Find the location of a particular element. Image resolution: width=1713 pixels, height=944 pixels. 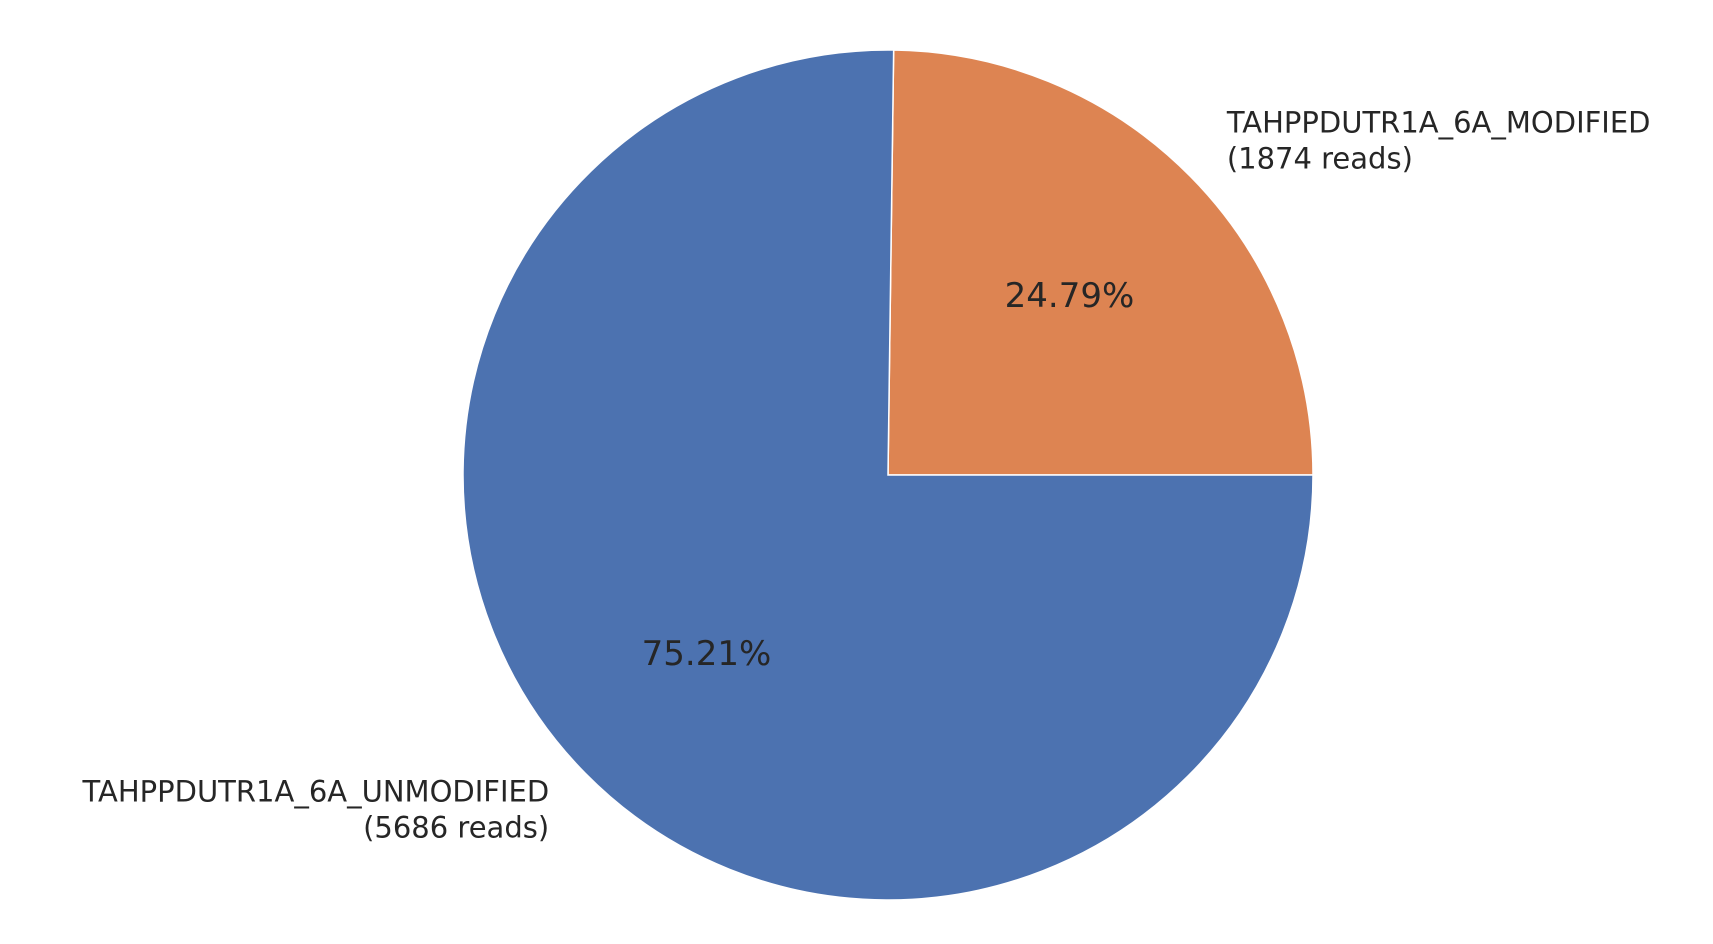

pie-category-label-line2-0: (1874 reads) is located at coordinates (1320, 159).